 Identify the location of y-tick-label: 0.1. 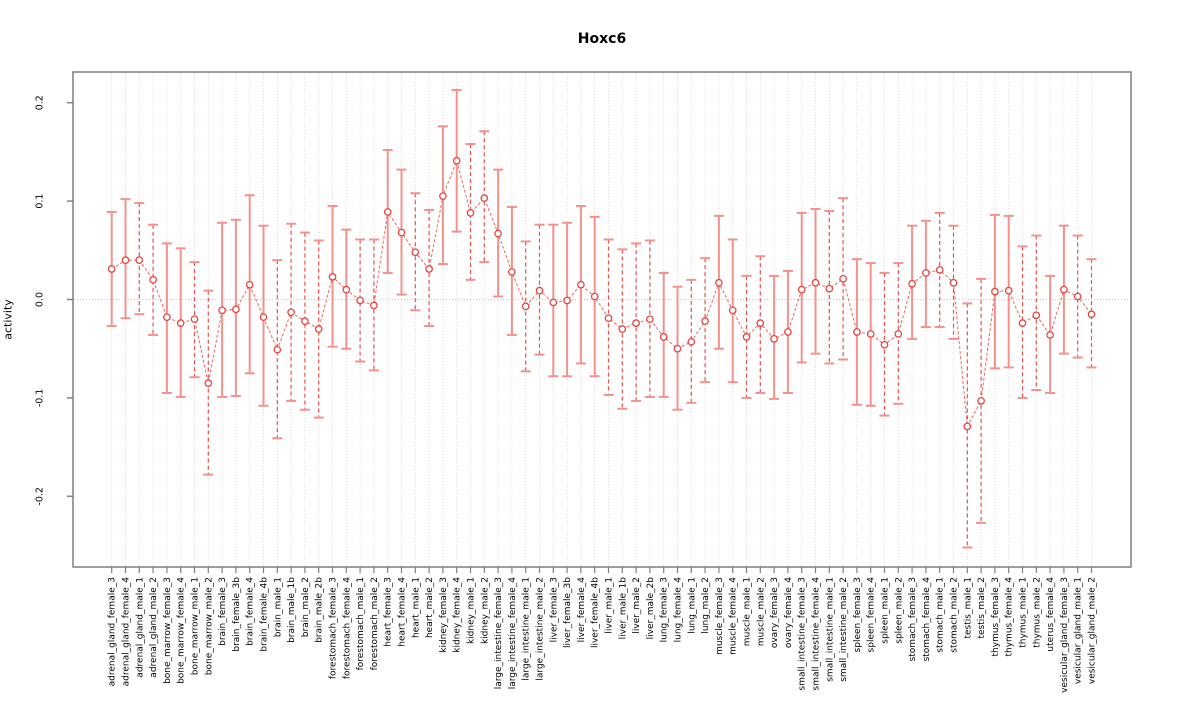
(40, 201).